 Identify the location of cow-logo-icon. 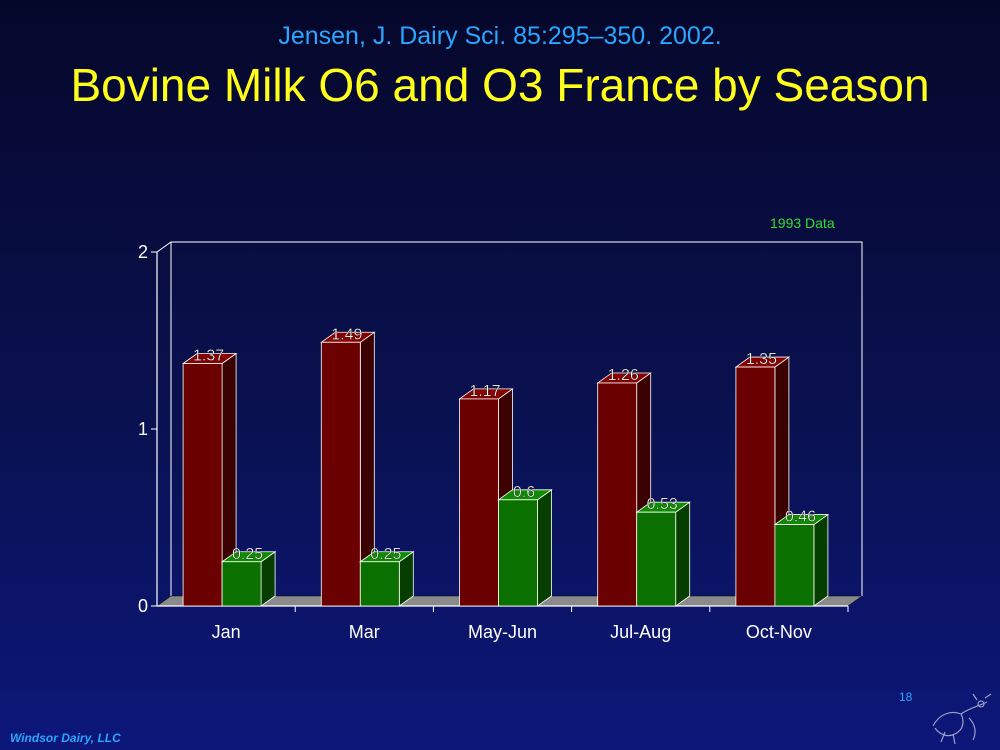
(962, 719).